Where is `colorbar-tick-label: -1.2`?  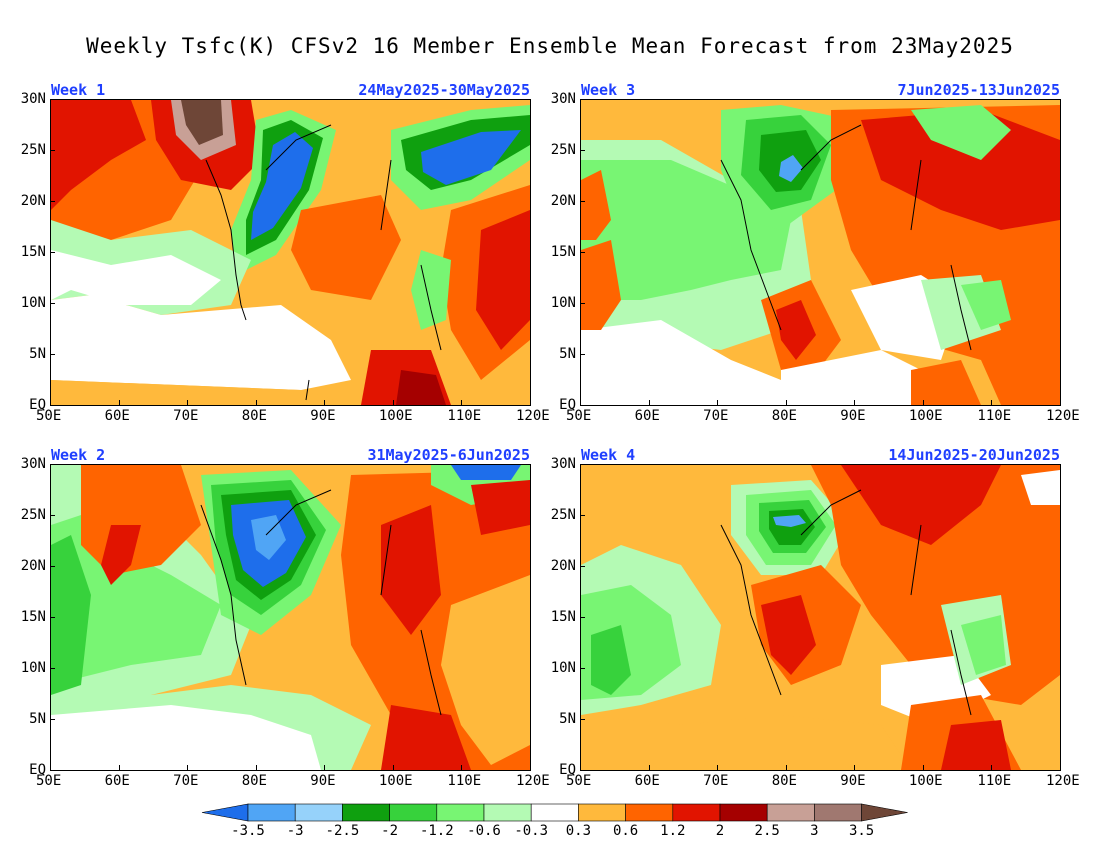 colorbar-tick-label: -1.2 is located at coordinates (436, 831).